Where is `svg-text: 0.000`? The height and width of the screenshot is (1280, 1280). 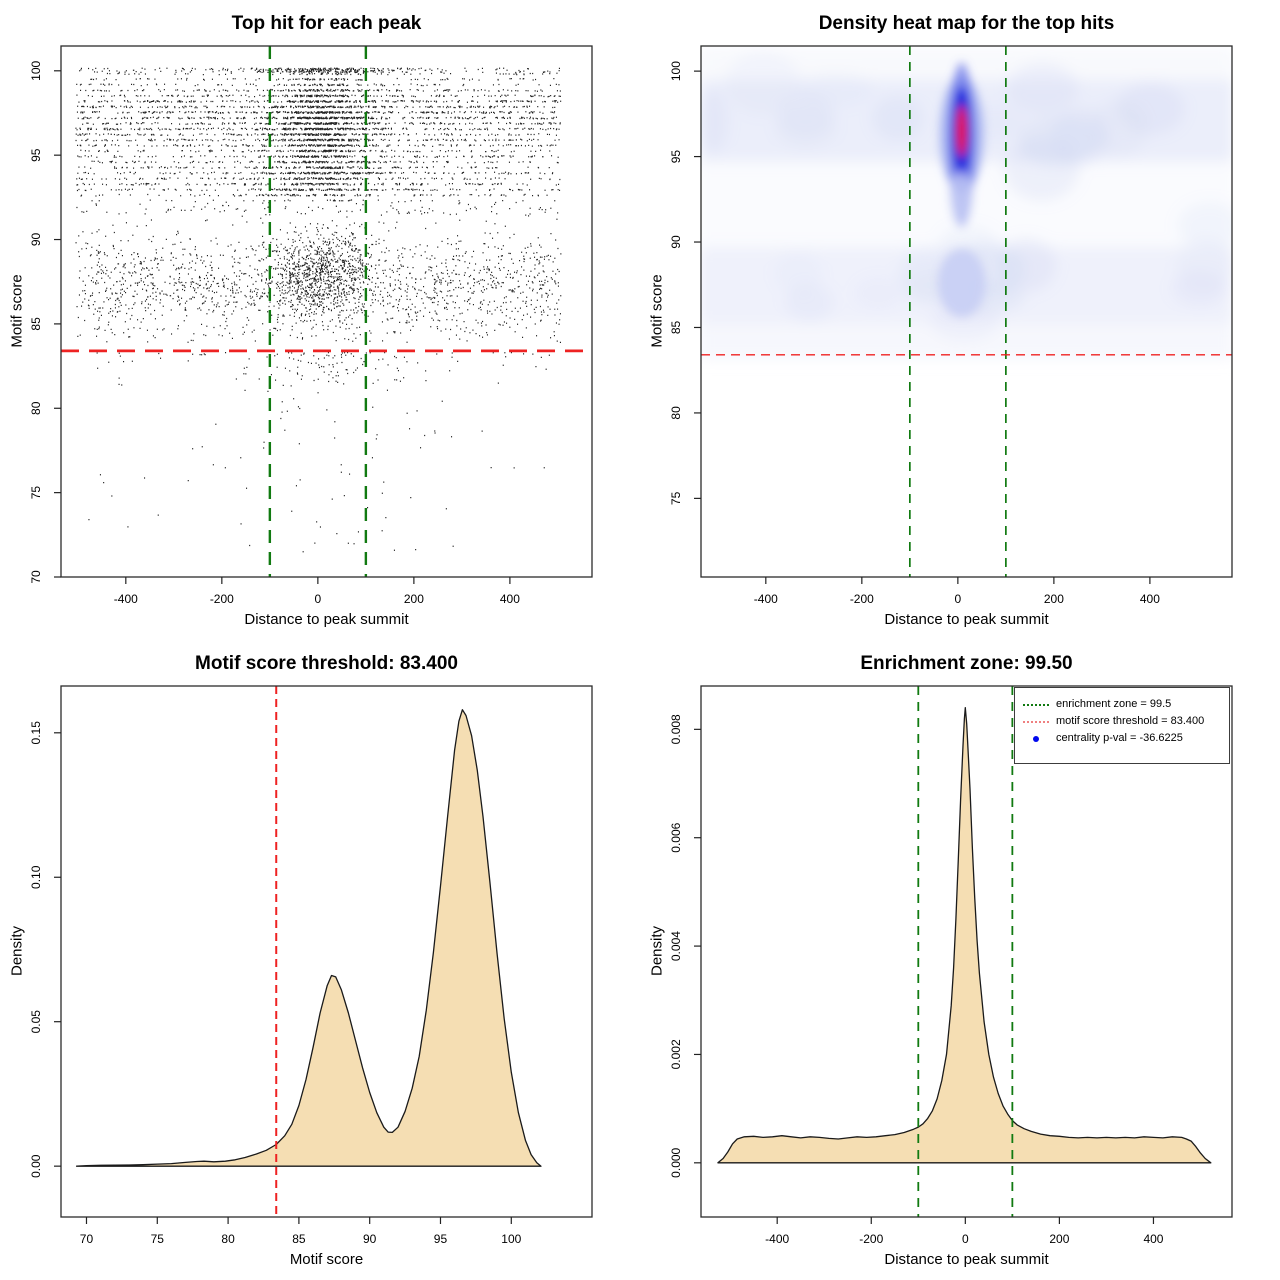 svg-text: 0.000 is located at coordinates (676, 1162).